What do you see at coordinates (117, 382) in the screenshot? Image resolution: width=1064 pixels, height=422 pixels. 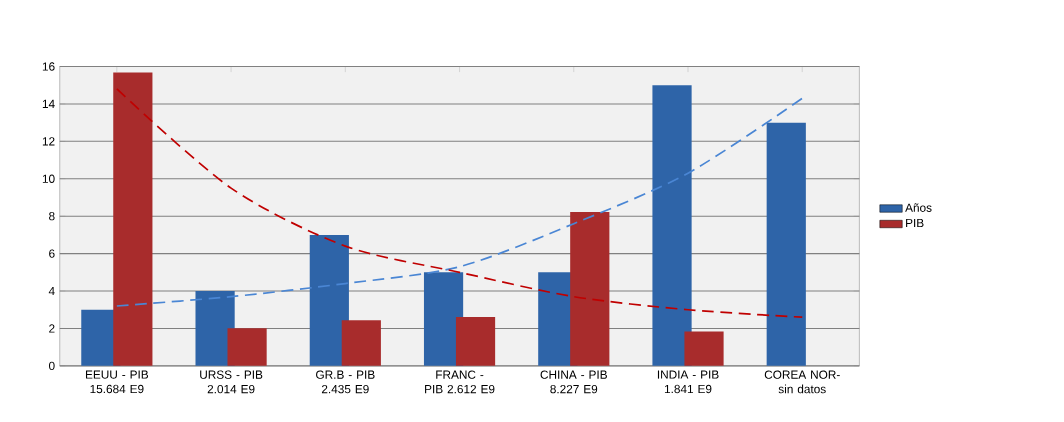 I see `x-tick-label: EEUU - PIB 15.684 E9` at bounding box center [117, 382].